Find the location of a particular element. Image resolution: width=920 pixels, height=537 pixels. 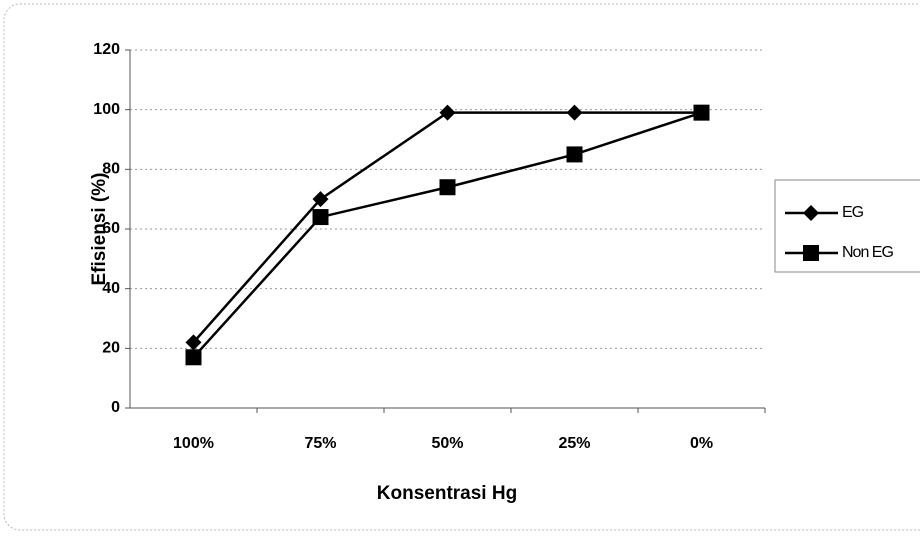

x-tick-label: 100% is located at coordinates (193, 443).